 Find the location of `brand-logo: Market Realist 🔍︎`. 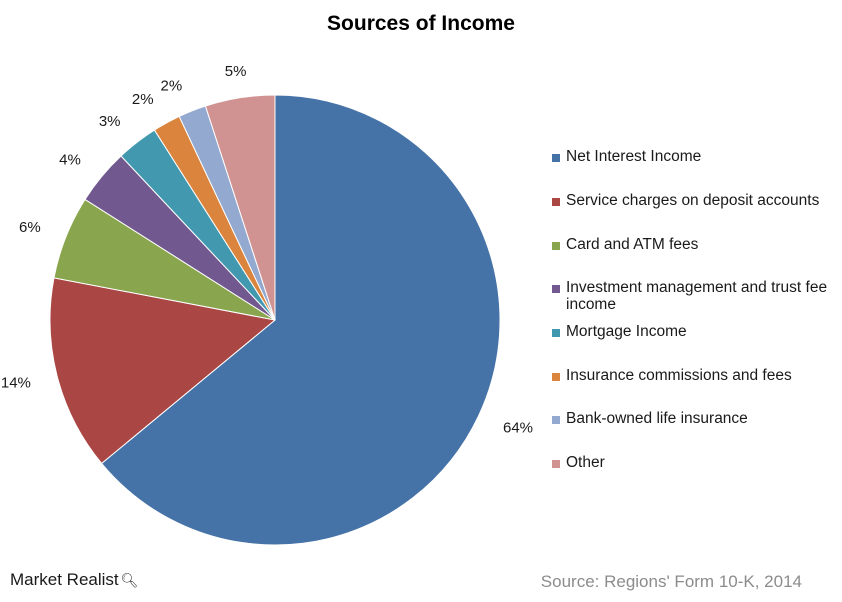

brand-logo: Market Realist 🔍︎ is located at coordinates (74, 580).